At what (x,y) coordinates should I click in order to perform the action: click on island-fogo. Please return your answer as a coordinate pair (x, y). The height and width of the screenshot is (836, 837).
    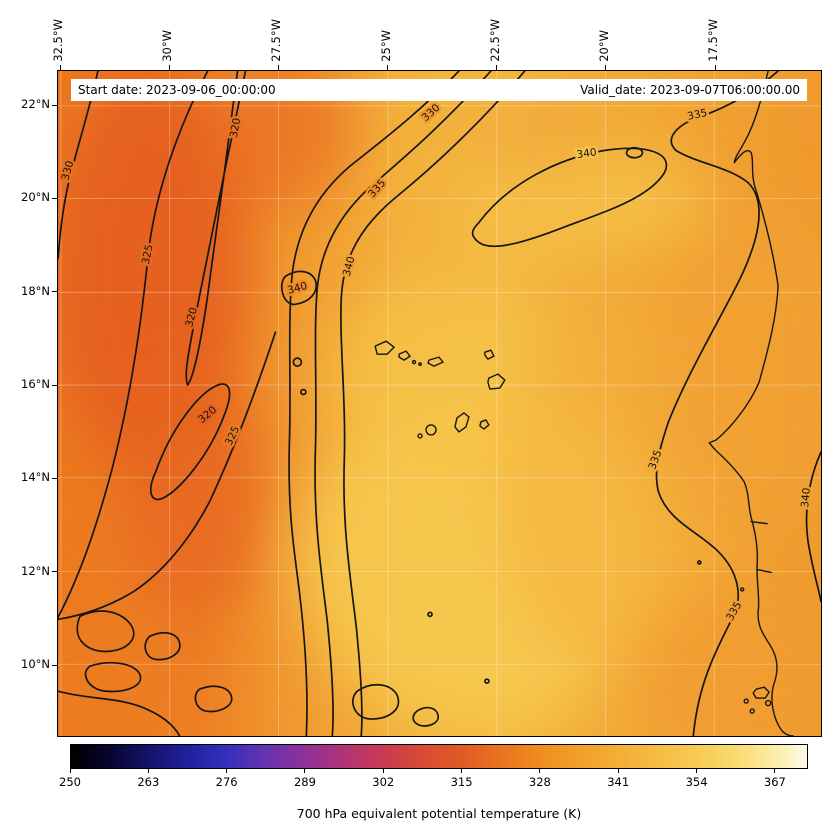
    Looking at the image, I should click on (431, 430).